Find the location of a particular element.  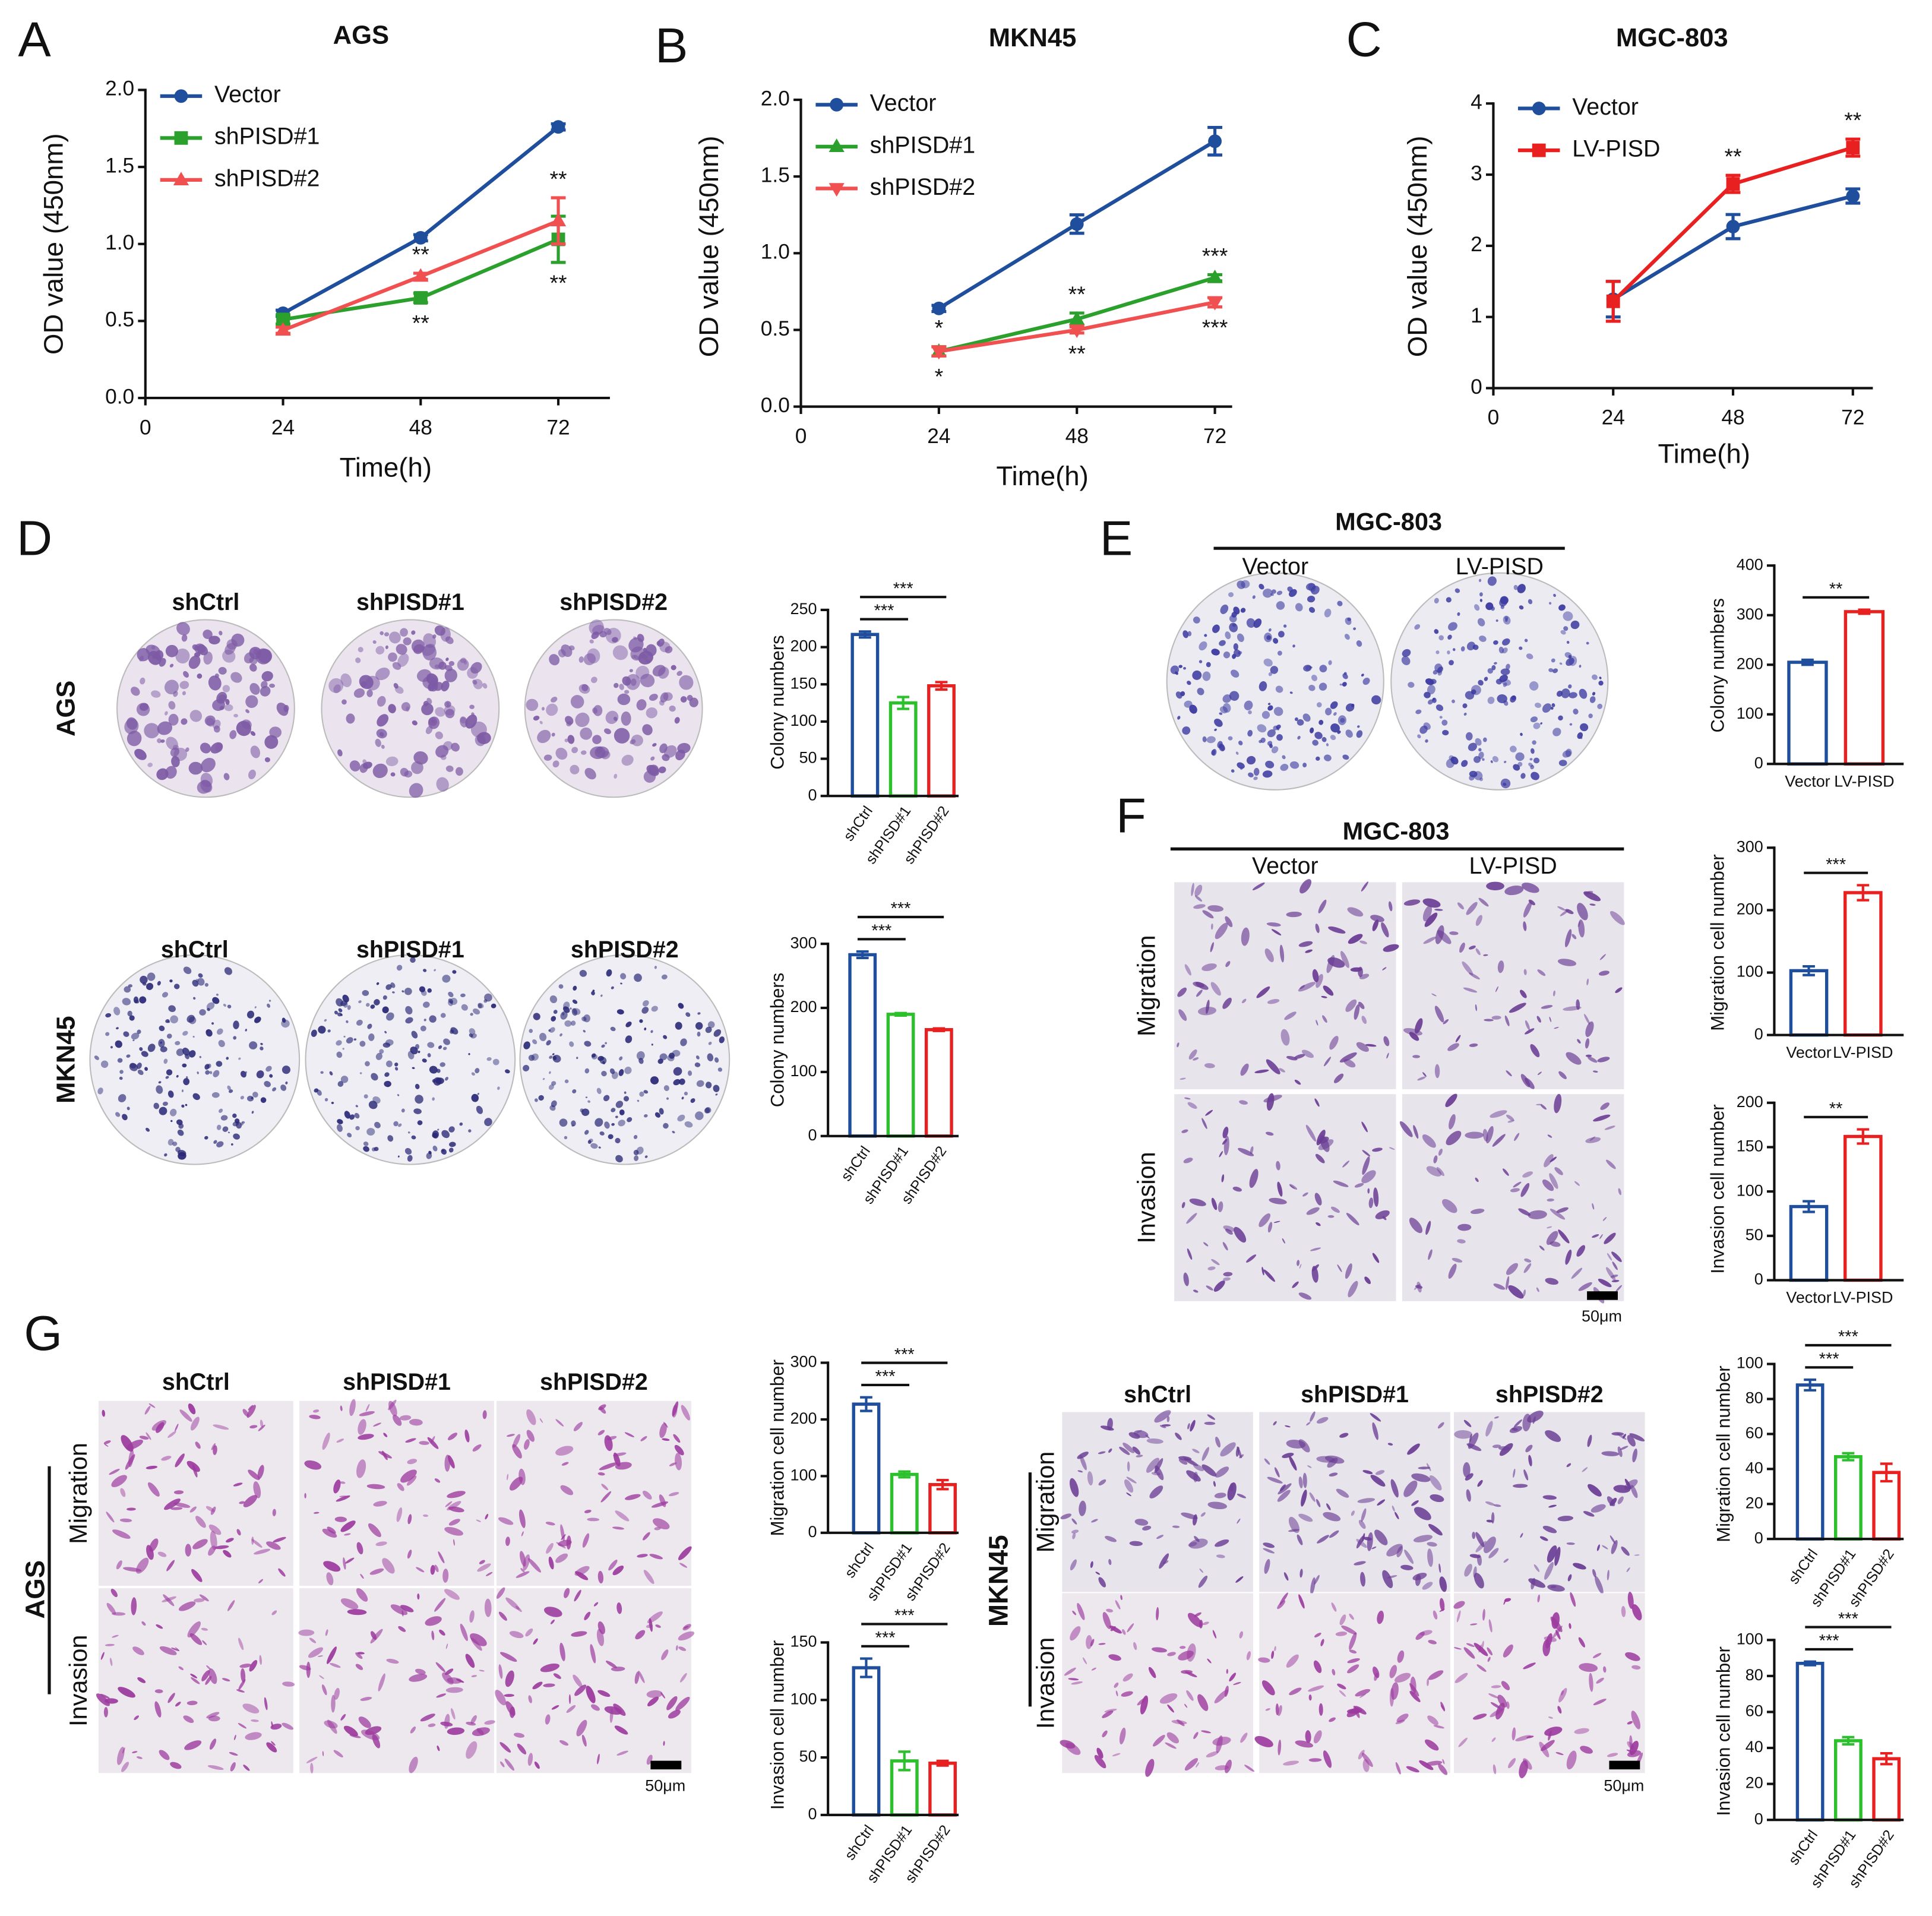

panel-label: E is located at coordinates (1116, 538).